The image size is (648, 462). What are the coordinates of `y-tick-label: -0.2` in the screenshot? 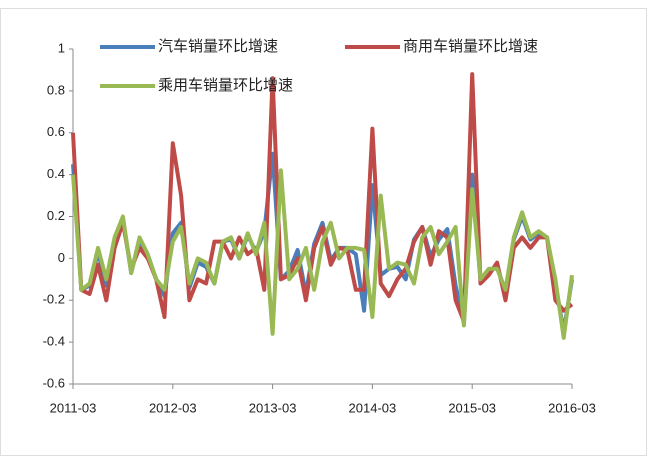 It's located at (54, 299).